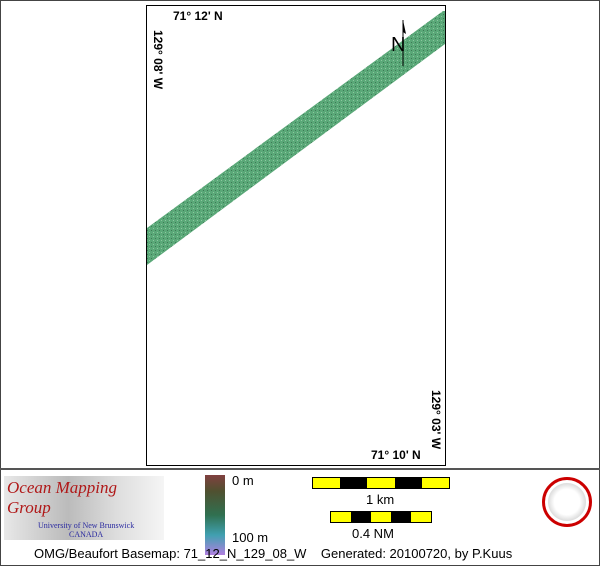 This screenshot has height=566, width=600. Describe the element at coordinates (567, 502) in the screenshot. I see `geodesy-geomatics-logo-icon` at that location.